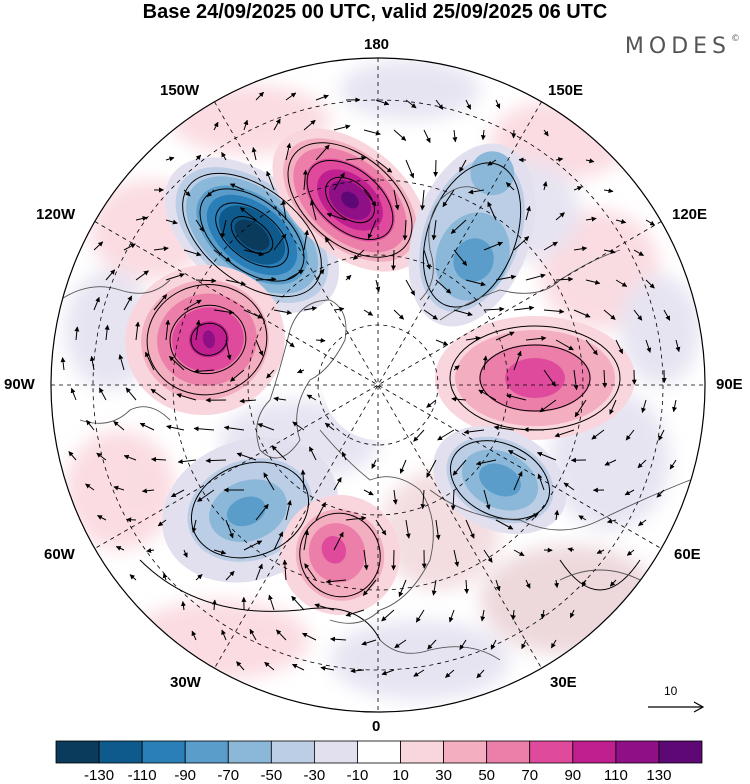  I want to click on lon-label-90e: 90E, so click(729, 385).